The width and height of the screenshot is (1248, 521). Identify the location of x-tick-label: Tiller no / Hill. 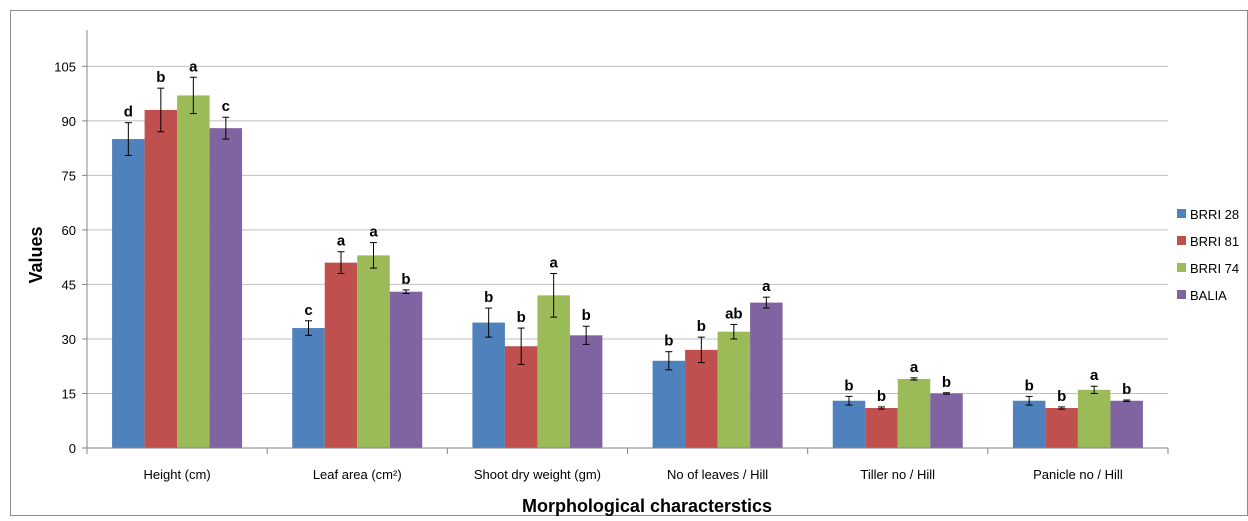
(897, 474).